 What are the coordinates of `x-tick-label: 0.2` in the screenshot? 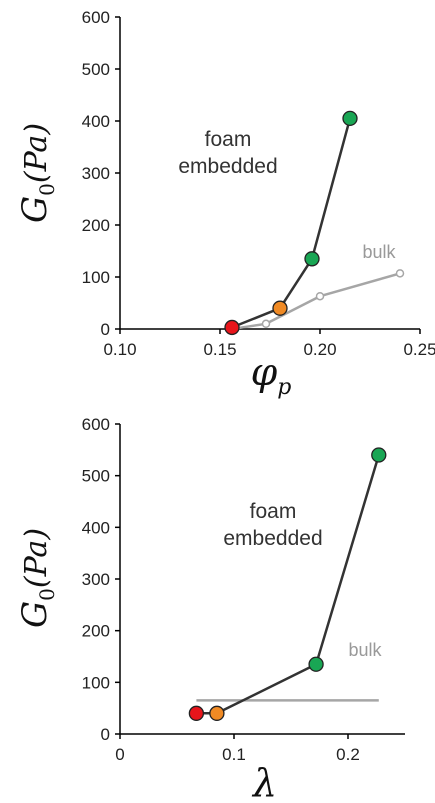 It's located at (348, 754).